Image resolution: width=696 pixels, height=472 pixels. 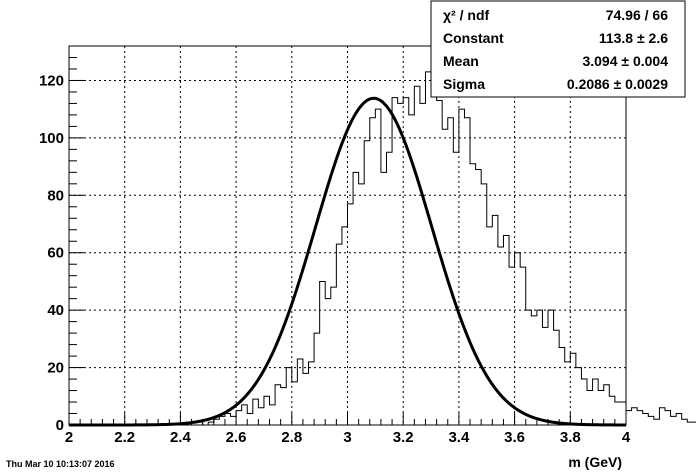 I want to click on x-tick-label: 2.8, so click(x=291, y=437).